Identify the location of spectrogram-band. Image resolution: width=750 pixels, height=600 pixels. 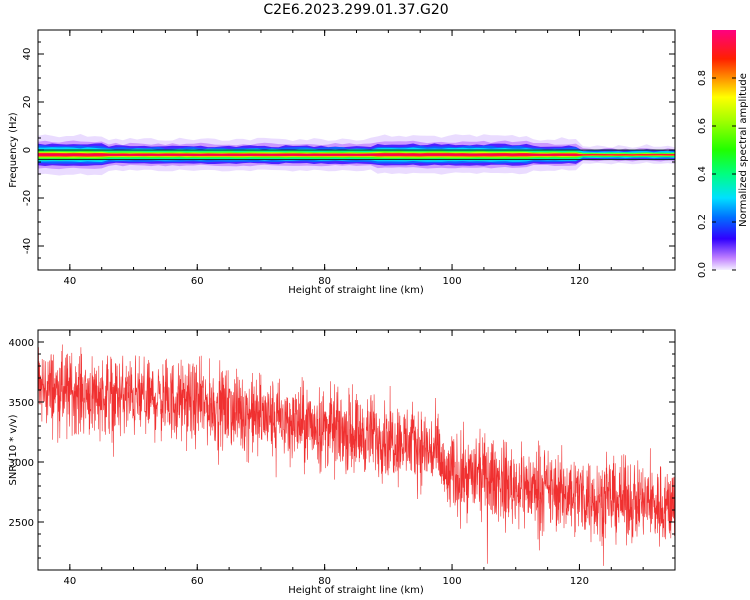
(356, 155).